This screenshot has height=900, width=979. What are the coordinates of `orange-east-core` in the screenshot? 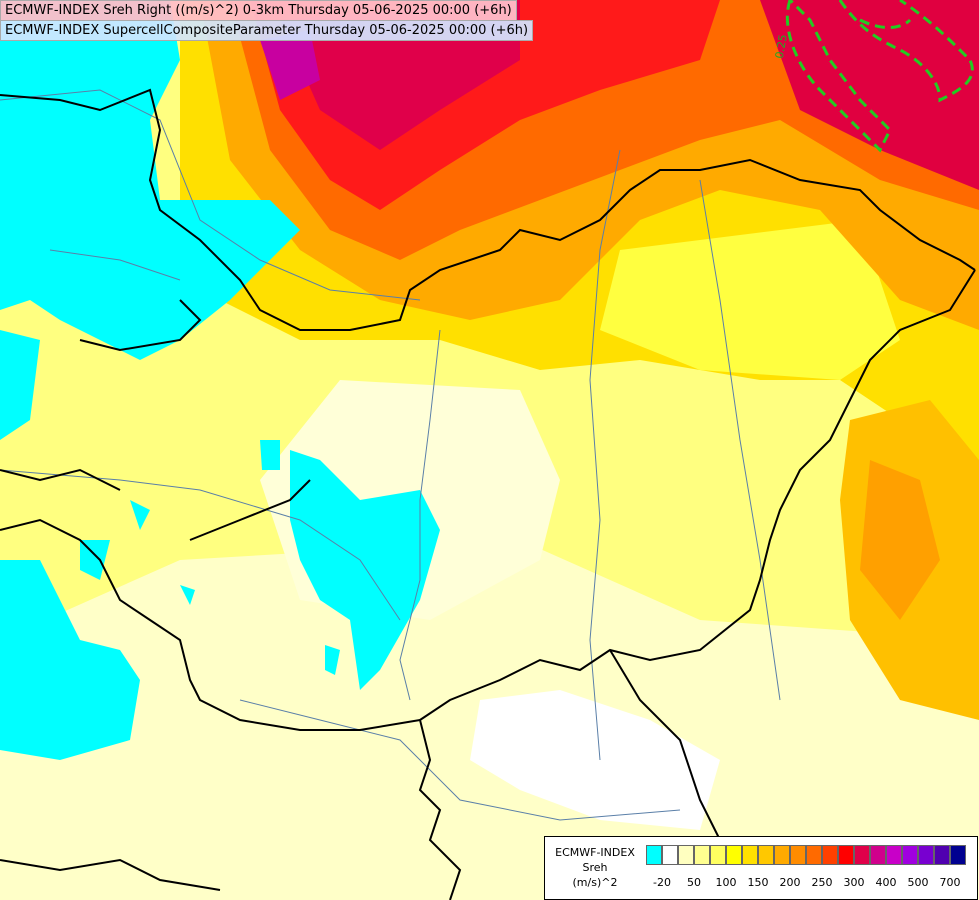 It's located at (900, 540).